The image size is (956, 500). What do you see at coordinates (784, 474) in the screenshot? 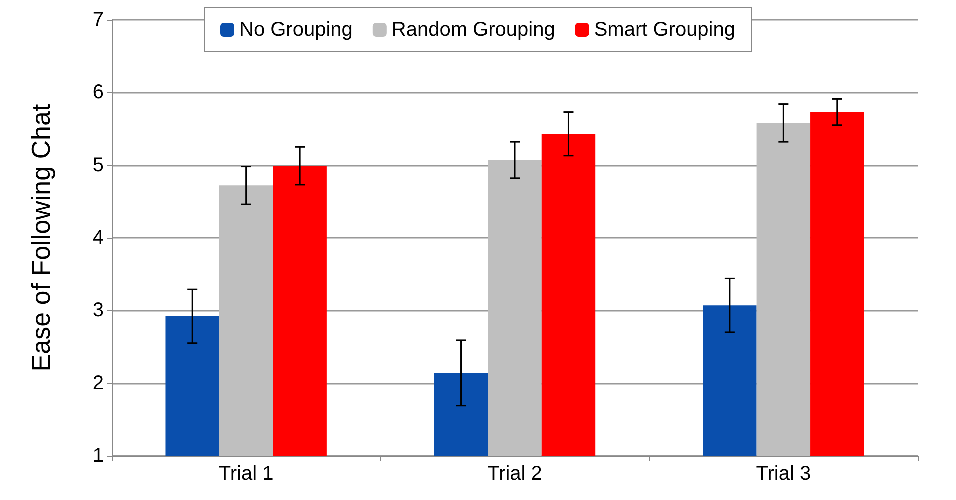
I see `x-tick-label: Trial 3` at bounding box center [784, 474].